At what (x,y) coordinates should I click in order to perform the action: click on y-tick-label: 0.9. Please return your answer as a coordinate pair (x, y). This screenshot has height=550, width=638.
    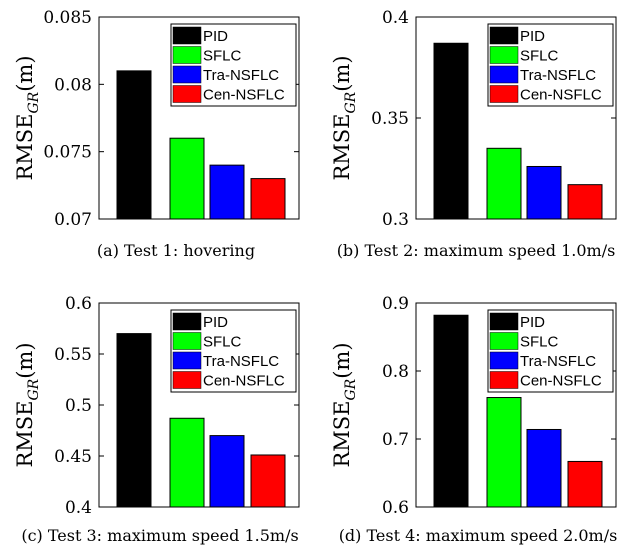
    Looking at the image, I should click on (395, 304).